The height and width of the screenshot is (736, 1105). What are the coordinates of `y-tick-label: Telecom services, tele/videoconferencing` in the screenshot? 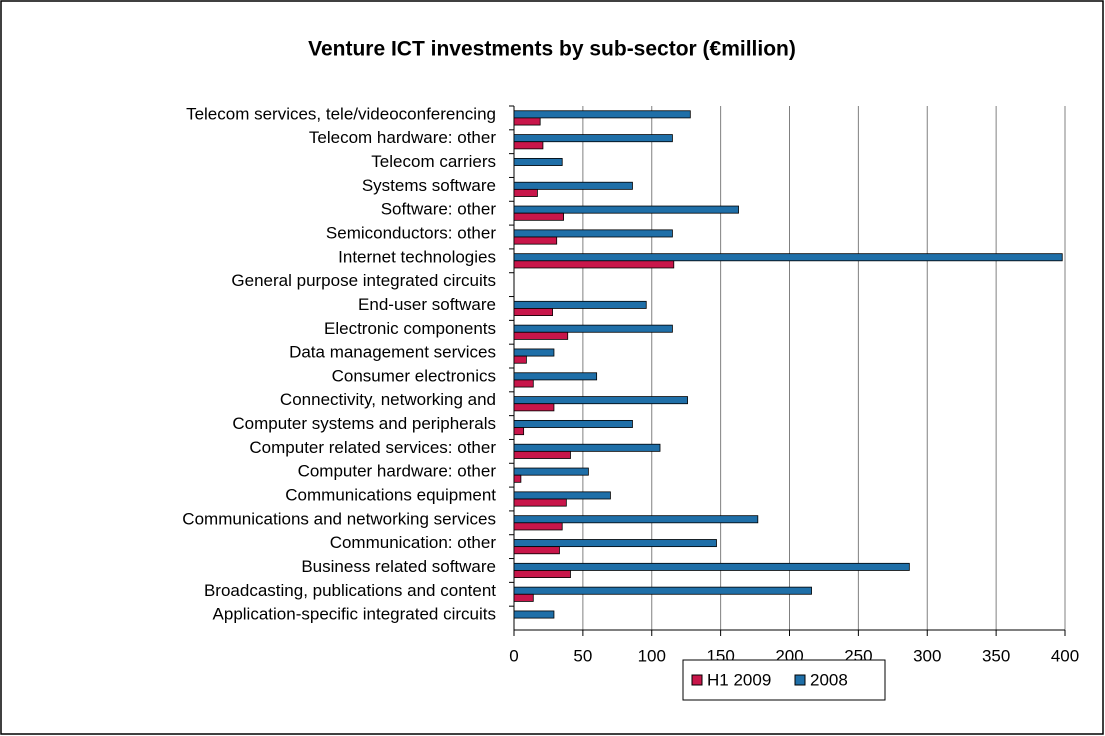 It's located at (341, 113).